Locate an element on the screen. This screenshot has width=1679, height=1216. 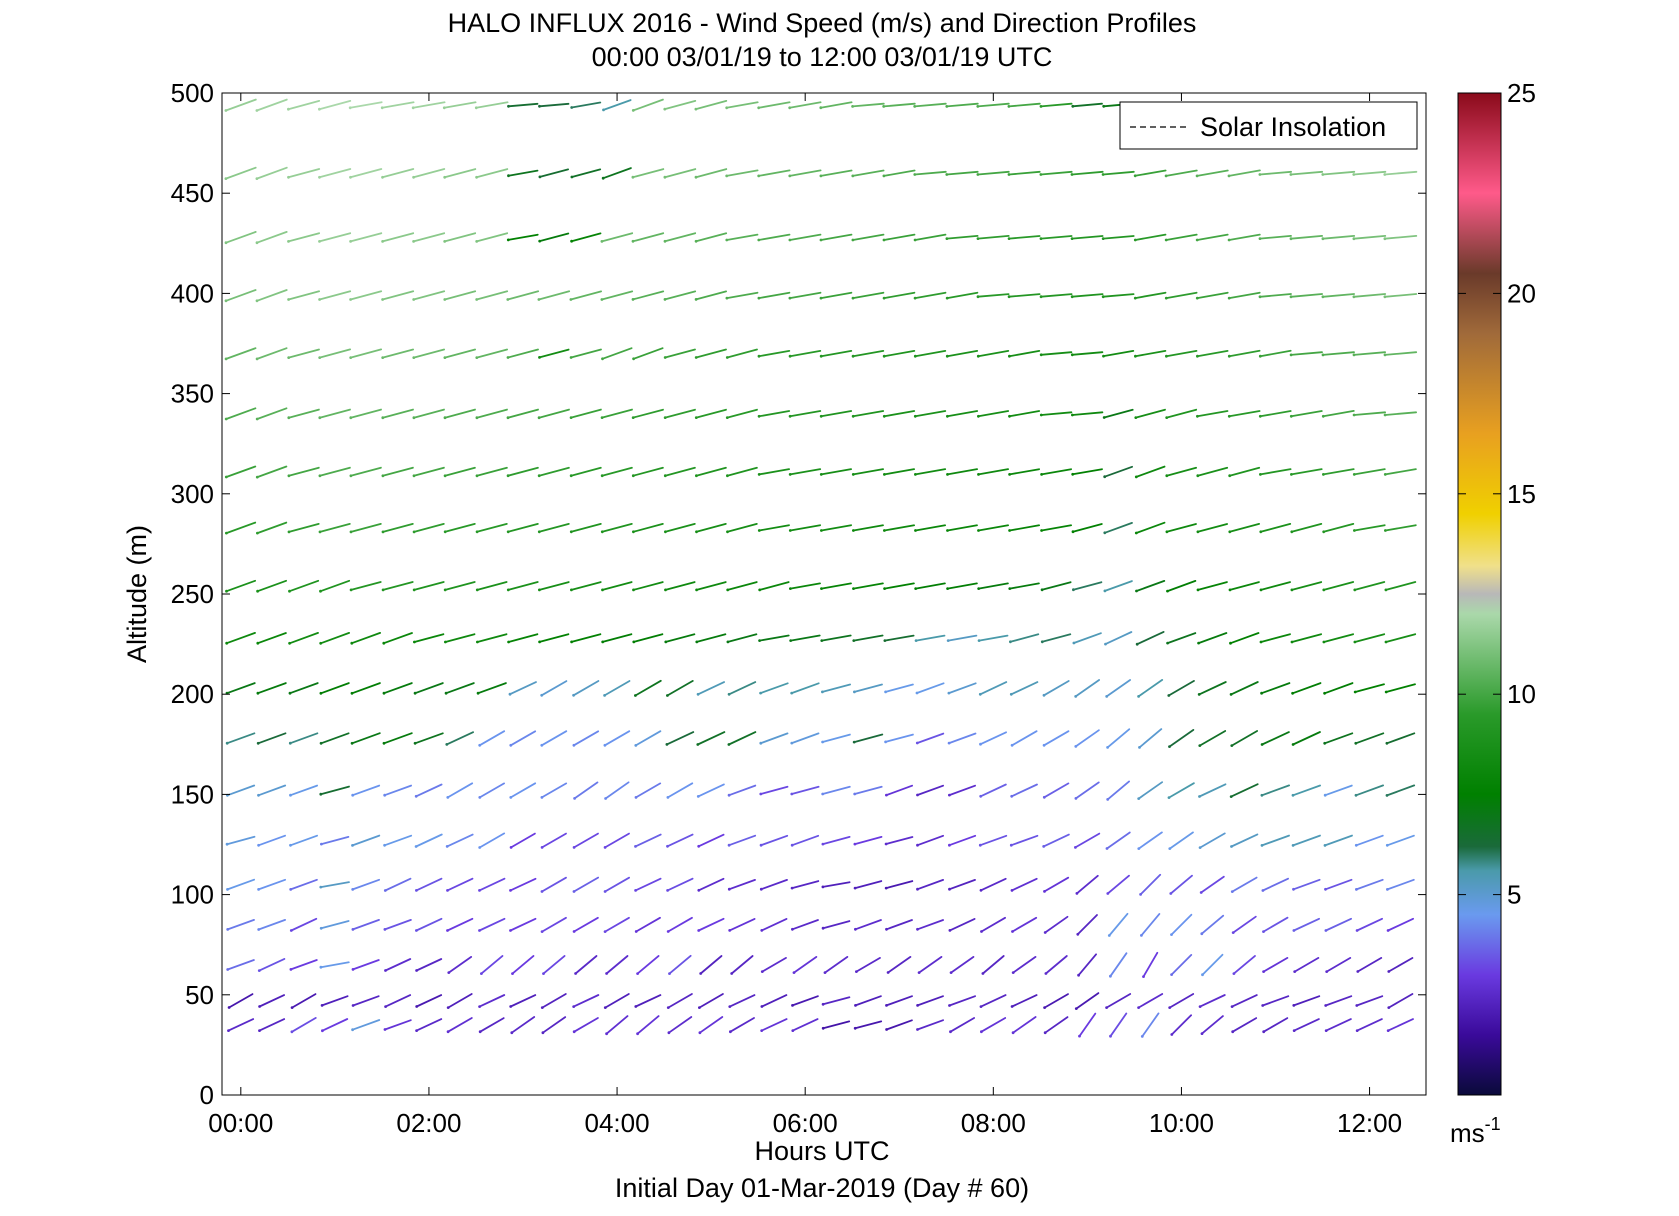
y-tick-label: 150 is located at coordinates (192, 794).